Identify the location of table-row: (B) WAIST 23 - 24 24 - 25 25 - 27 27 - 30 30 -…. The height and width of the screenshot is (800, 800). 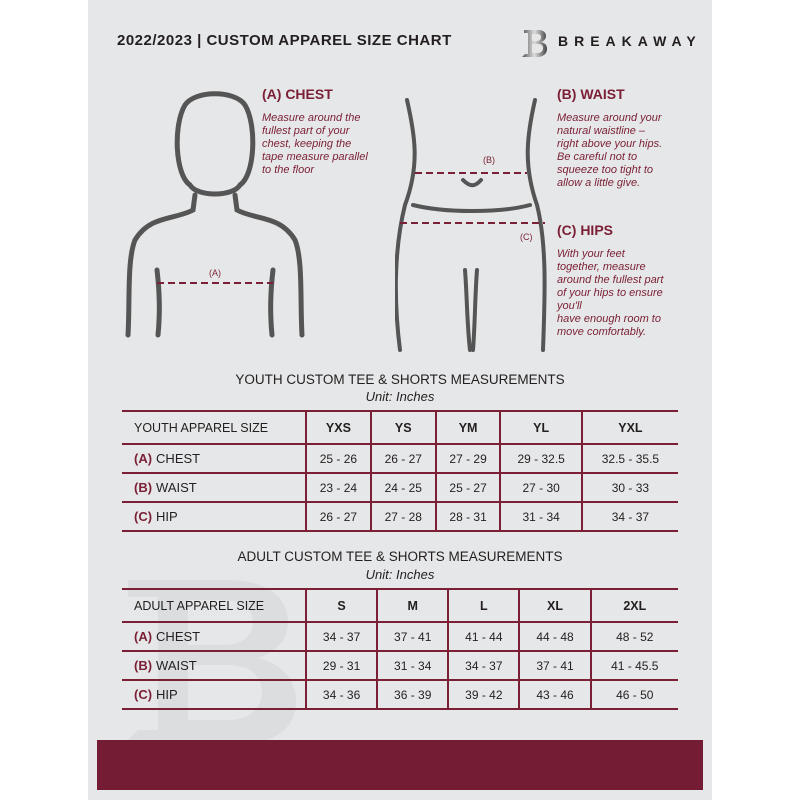
(400, 488).